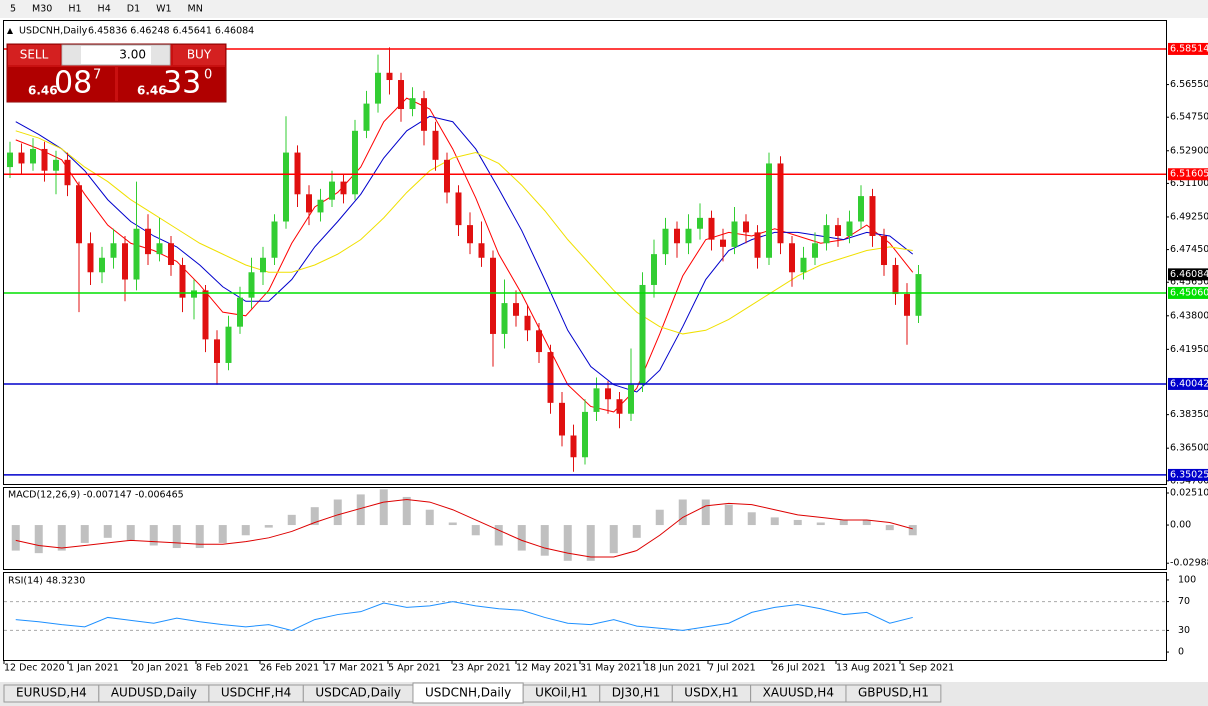 The height and width of the screenshot is (706, 1208). I want to click on x-tick-label: 26 Jul 2021, so click(799, 668).